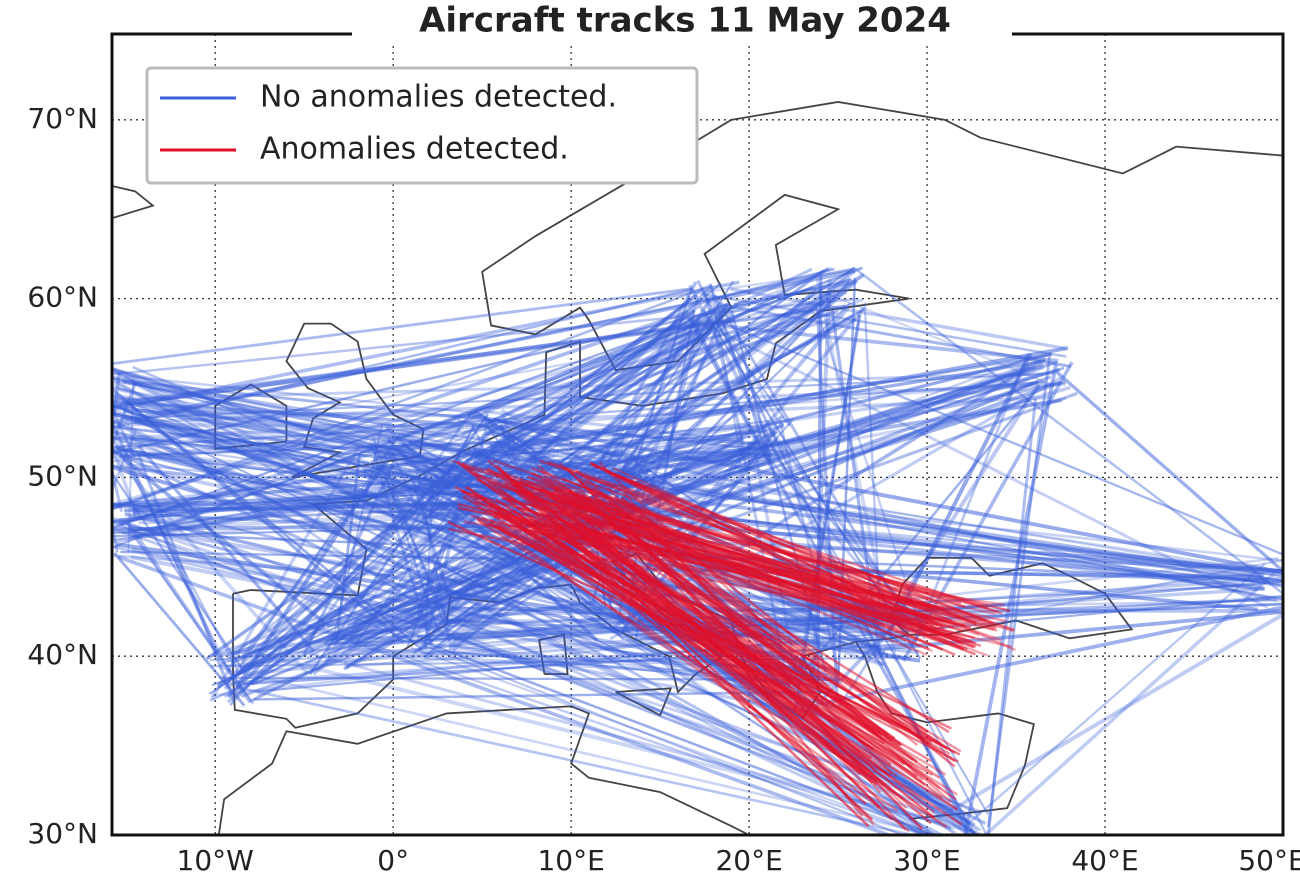 This screenshot has height=878, width=1300. Describe the element at coordinates (414, 149) in the screenshot. I see `legend-label: Anomalies detected.` at that location.